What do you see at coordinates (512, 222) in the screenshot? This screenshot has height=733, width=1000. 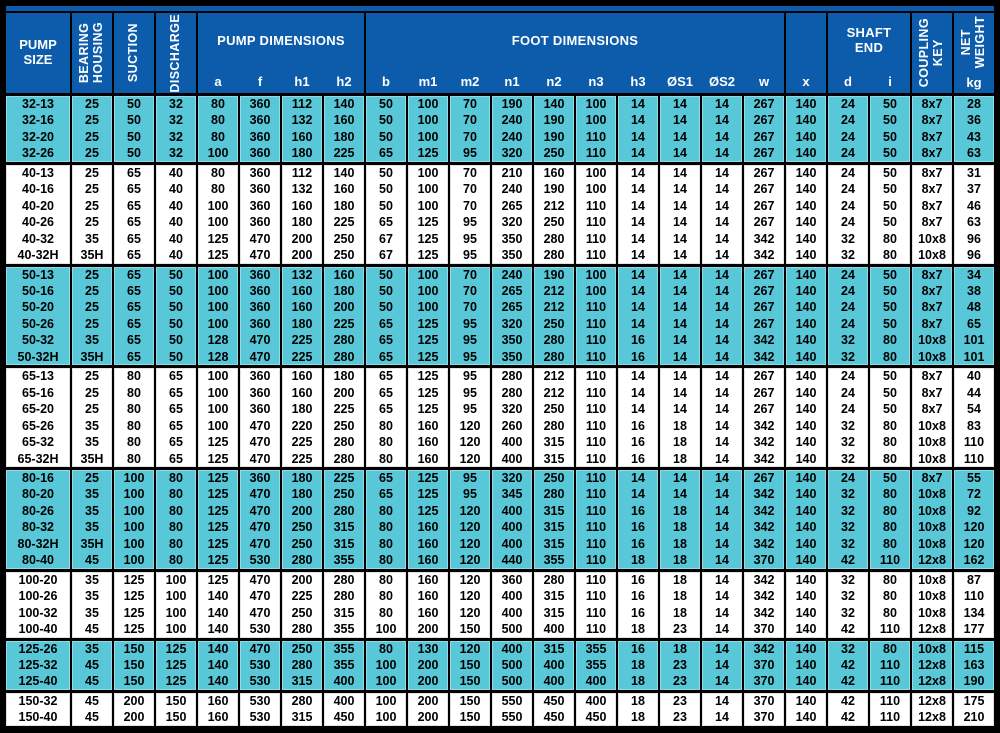 I see `value: 320` at bounding box center [512, 222].